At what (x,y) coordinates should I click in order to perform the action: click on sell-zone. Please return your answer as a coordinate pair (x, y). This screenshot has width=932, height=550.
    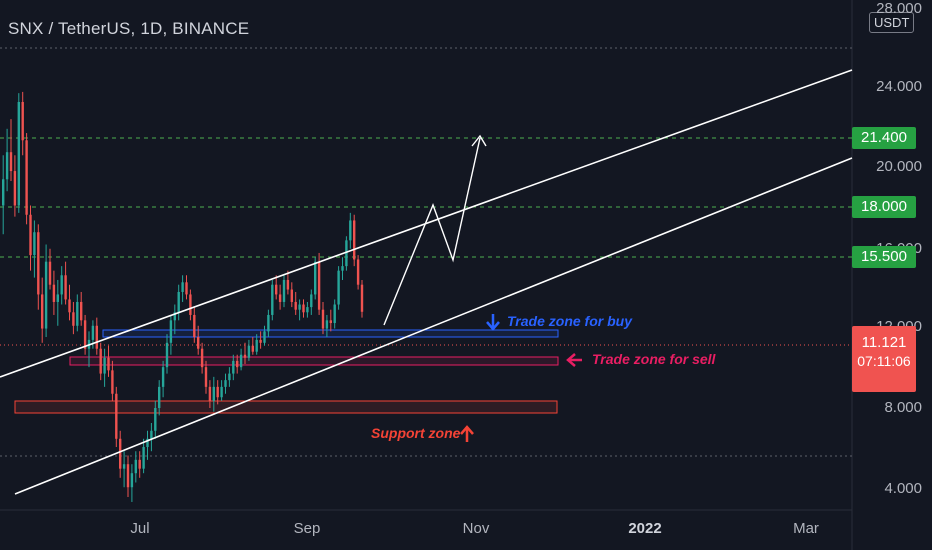
    Looking at the image, I should click on (314, 361).